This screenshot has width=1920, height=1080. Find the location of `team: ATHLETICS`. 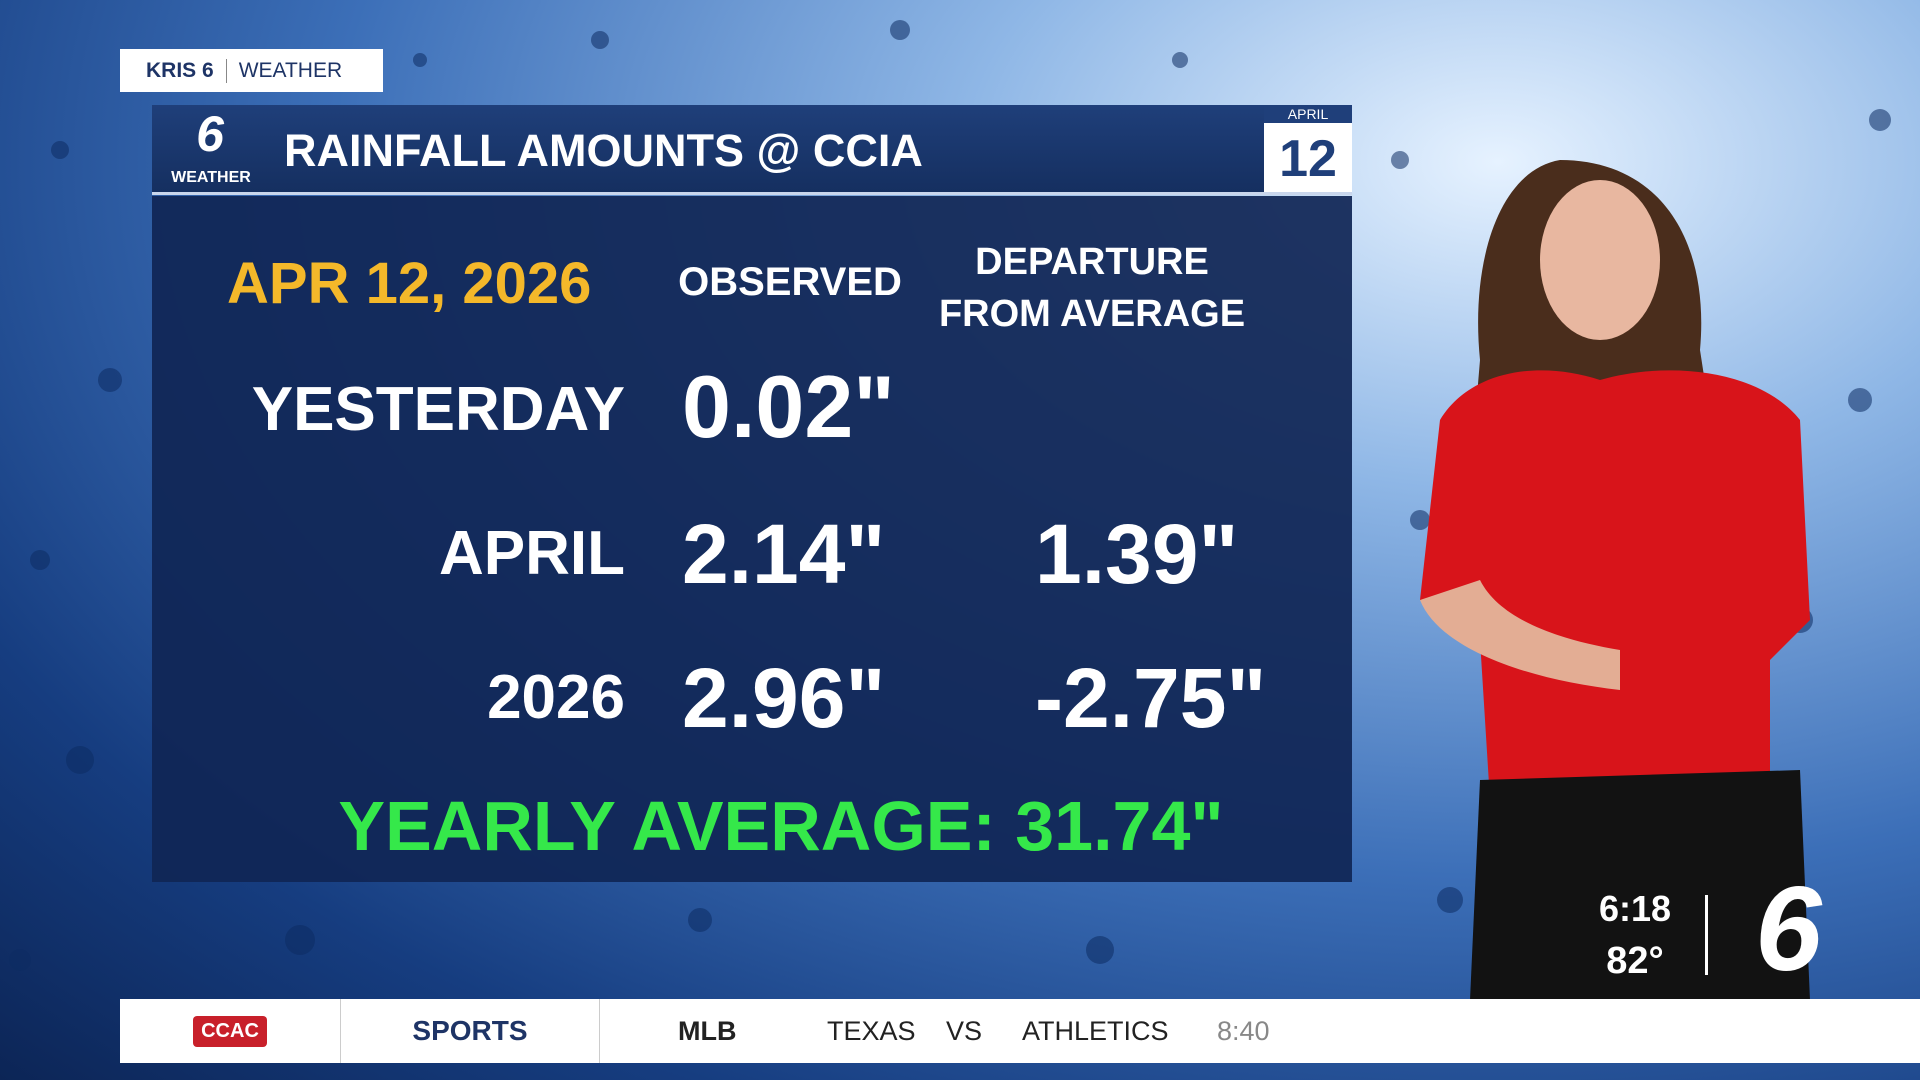

team: ATHLETICS is located at coordinates (1095, 1030).